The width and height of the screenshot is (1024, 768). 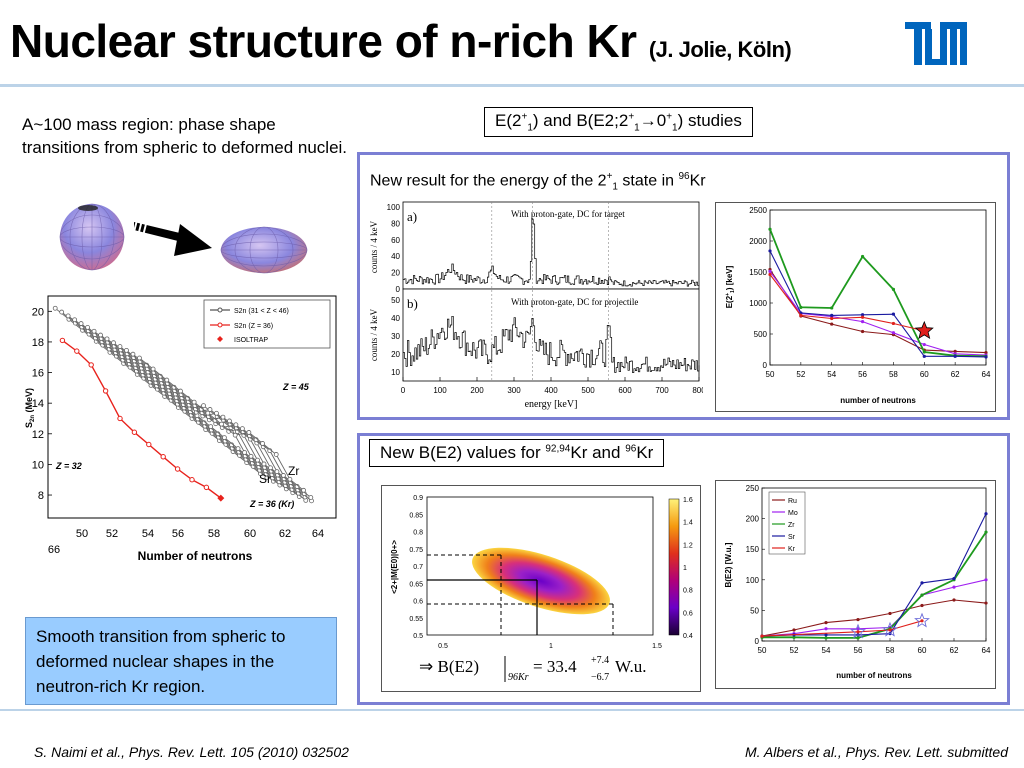 I want to click on colorbar-tick: 1.4, so click(x=688, y=523).